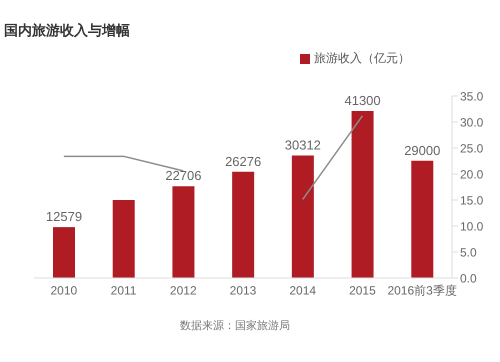 This screenshot has width=500, height=362. Describe the element at coordinates (64, 291) in the screenshot. I see `x-tick-label: 2010` at that location.